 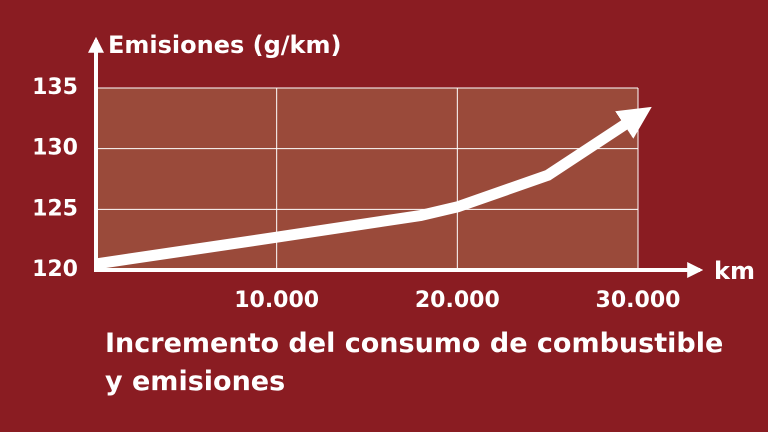 What do you see at coordinates (55, 148) in the screenshot?
I see `y-tick-label: 130` at bounding box center [55, 148].